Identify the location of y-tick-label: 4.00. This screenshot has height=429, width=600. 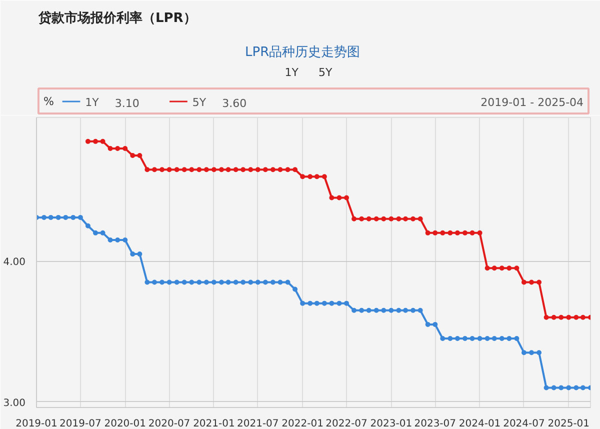
(14, 262).